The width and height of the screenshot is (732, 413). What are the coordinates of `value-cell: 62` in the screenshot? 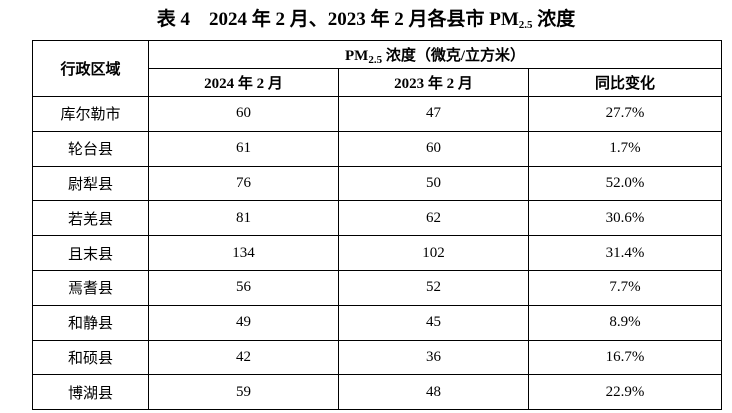 It's located at (433, 218).